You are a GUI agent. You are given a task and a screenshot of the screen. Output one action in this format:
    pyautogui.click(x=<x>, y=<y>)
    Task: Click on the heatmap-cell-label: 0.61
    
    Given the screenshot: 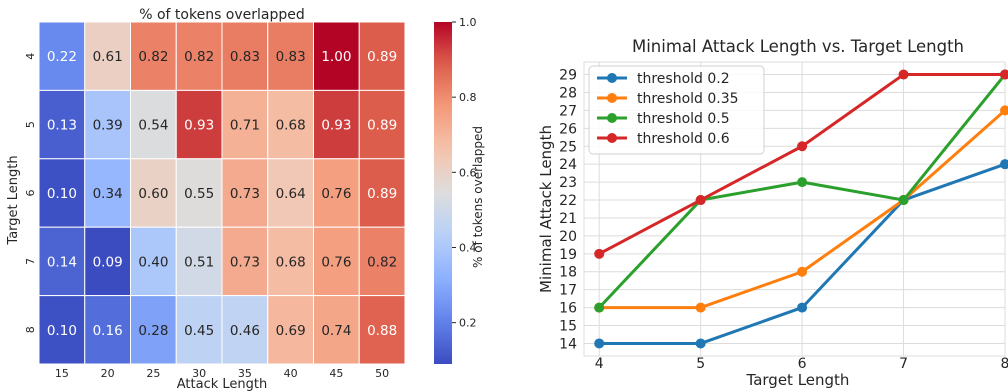 What is the action you would take?
    pyautogui.click(x=108, y=57)
    